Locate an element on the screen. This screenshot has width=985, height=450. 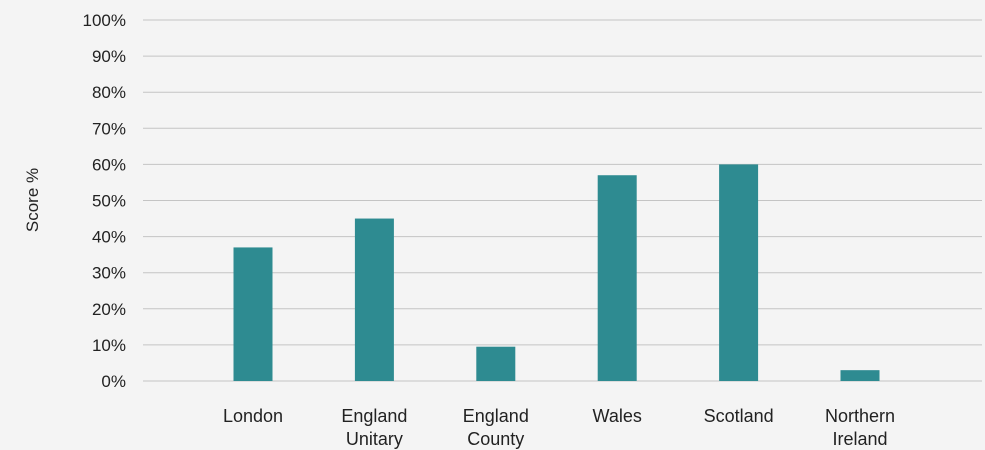
x-category-label-line: Wales is located at coordinates (617, 416).